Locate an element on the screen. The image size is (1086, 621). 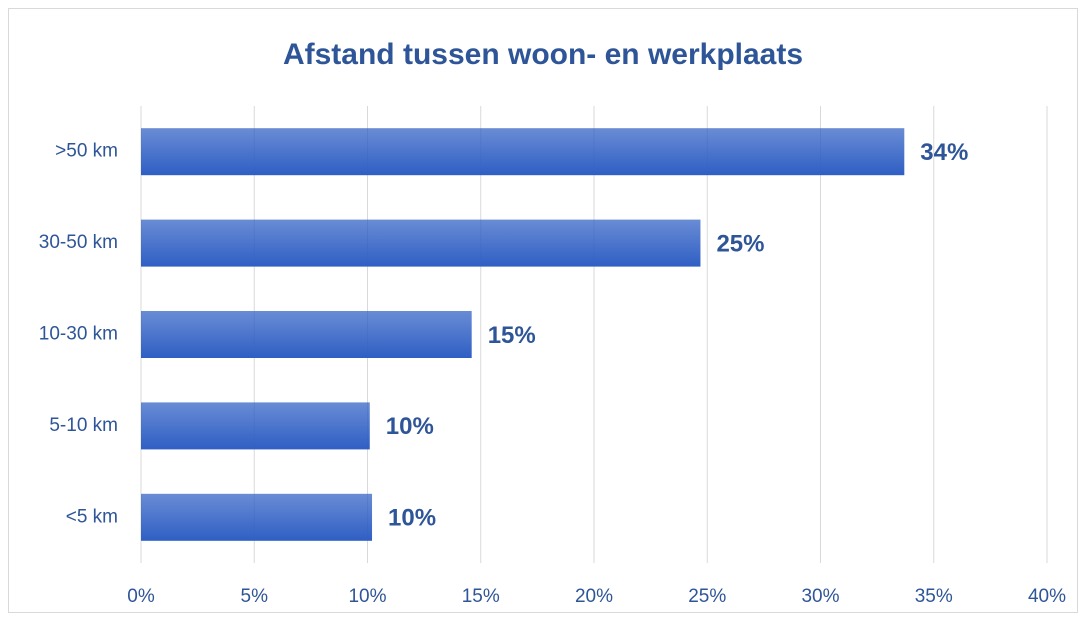
y-tick-label: >50 km is located at coordinates (86, 151).